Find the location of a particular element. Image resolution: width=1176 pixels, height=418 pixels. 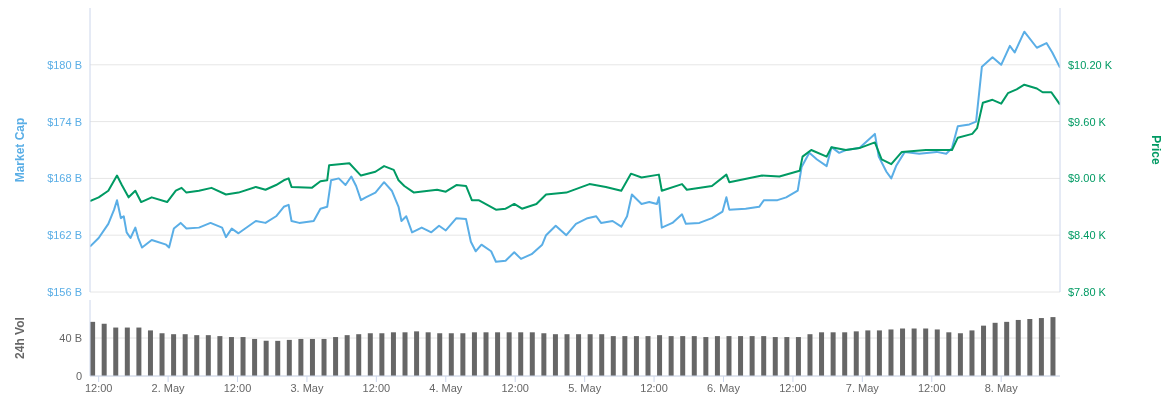

y-tick-label: 40 B is located at coordinates (70, 337).